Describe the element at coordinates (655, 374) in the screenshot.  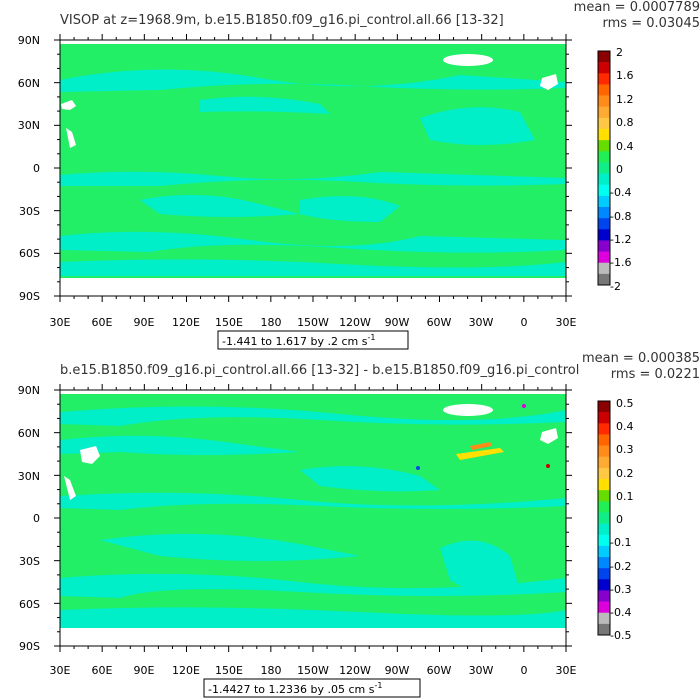
I see `panel-2-rms: rms = 0.0221` at that location.